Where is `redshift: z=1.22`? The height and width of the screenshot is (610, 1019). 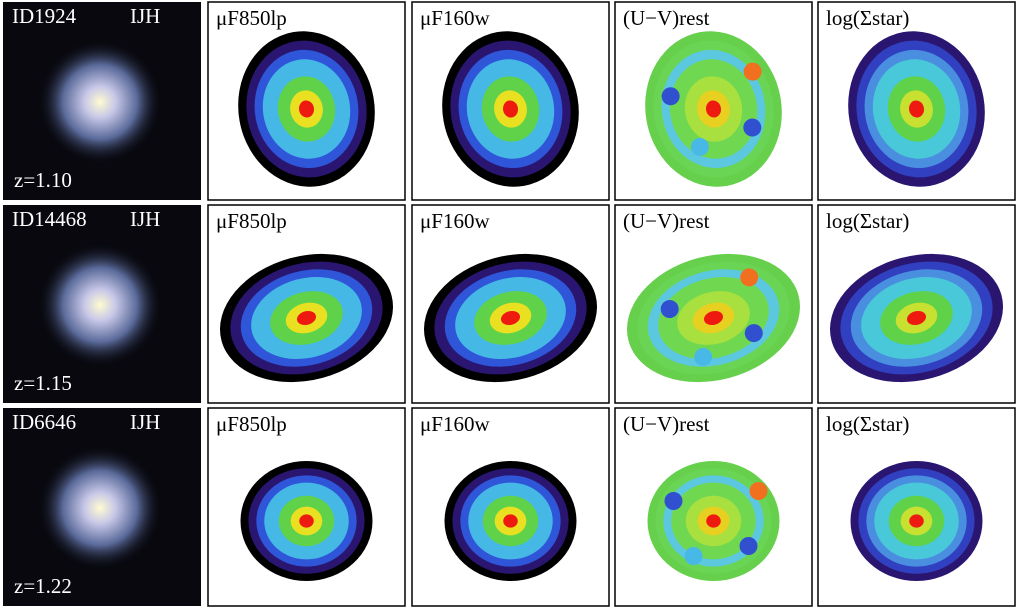 redshift: z=1.22 is located at coordinates (43, 586).